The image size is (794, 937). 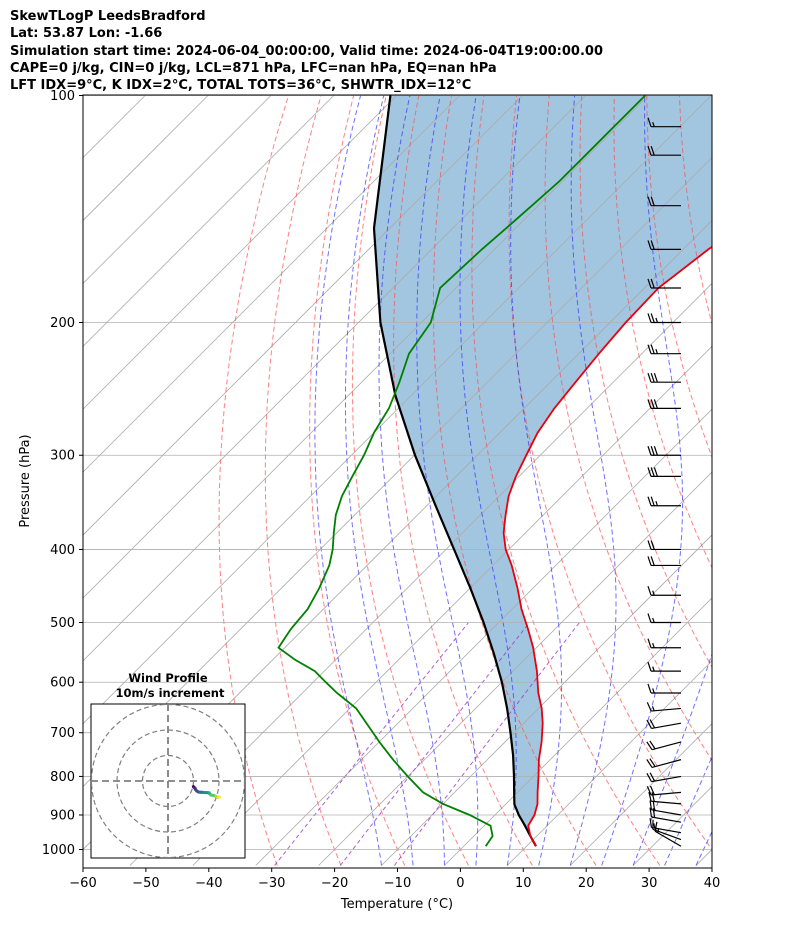 I want to click on x-tick-label: −30, so click(x=271, y=883).